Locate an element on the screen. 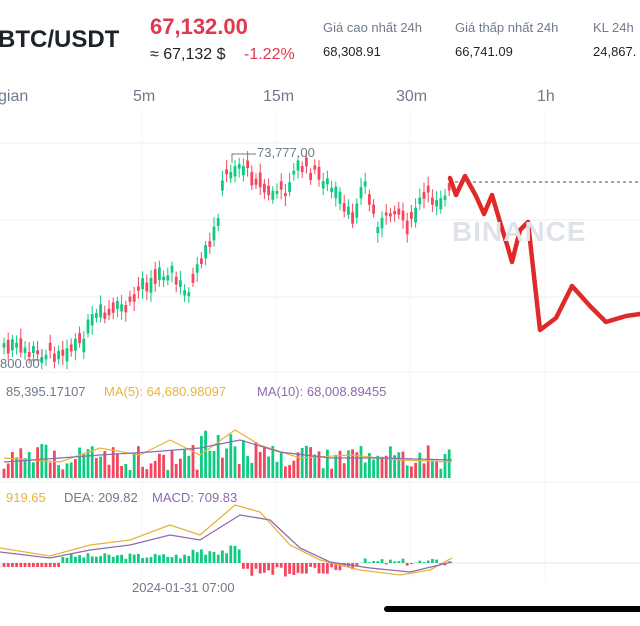  tab-30m: 30m is located at coordinates (412, 96).